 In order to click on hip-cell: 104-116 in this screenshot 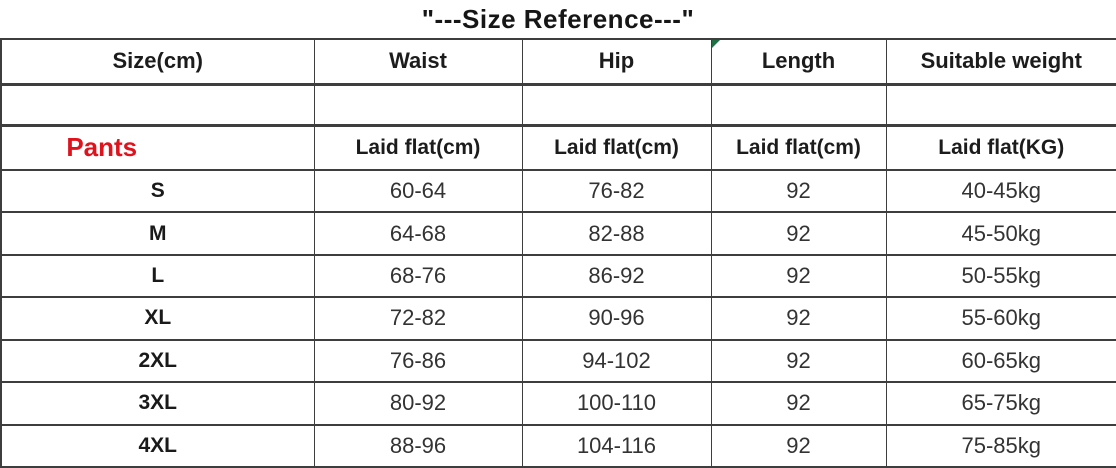, I will do `click(616, 445)`.